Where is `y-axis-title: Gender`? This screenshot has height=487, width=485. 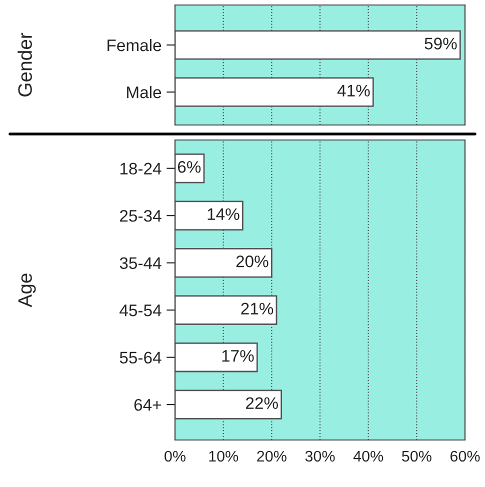
y-axis-title: Gender is located at coordinates (25, 64).